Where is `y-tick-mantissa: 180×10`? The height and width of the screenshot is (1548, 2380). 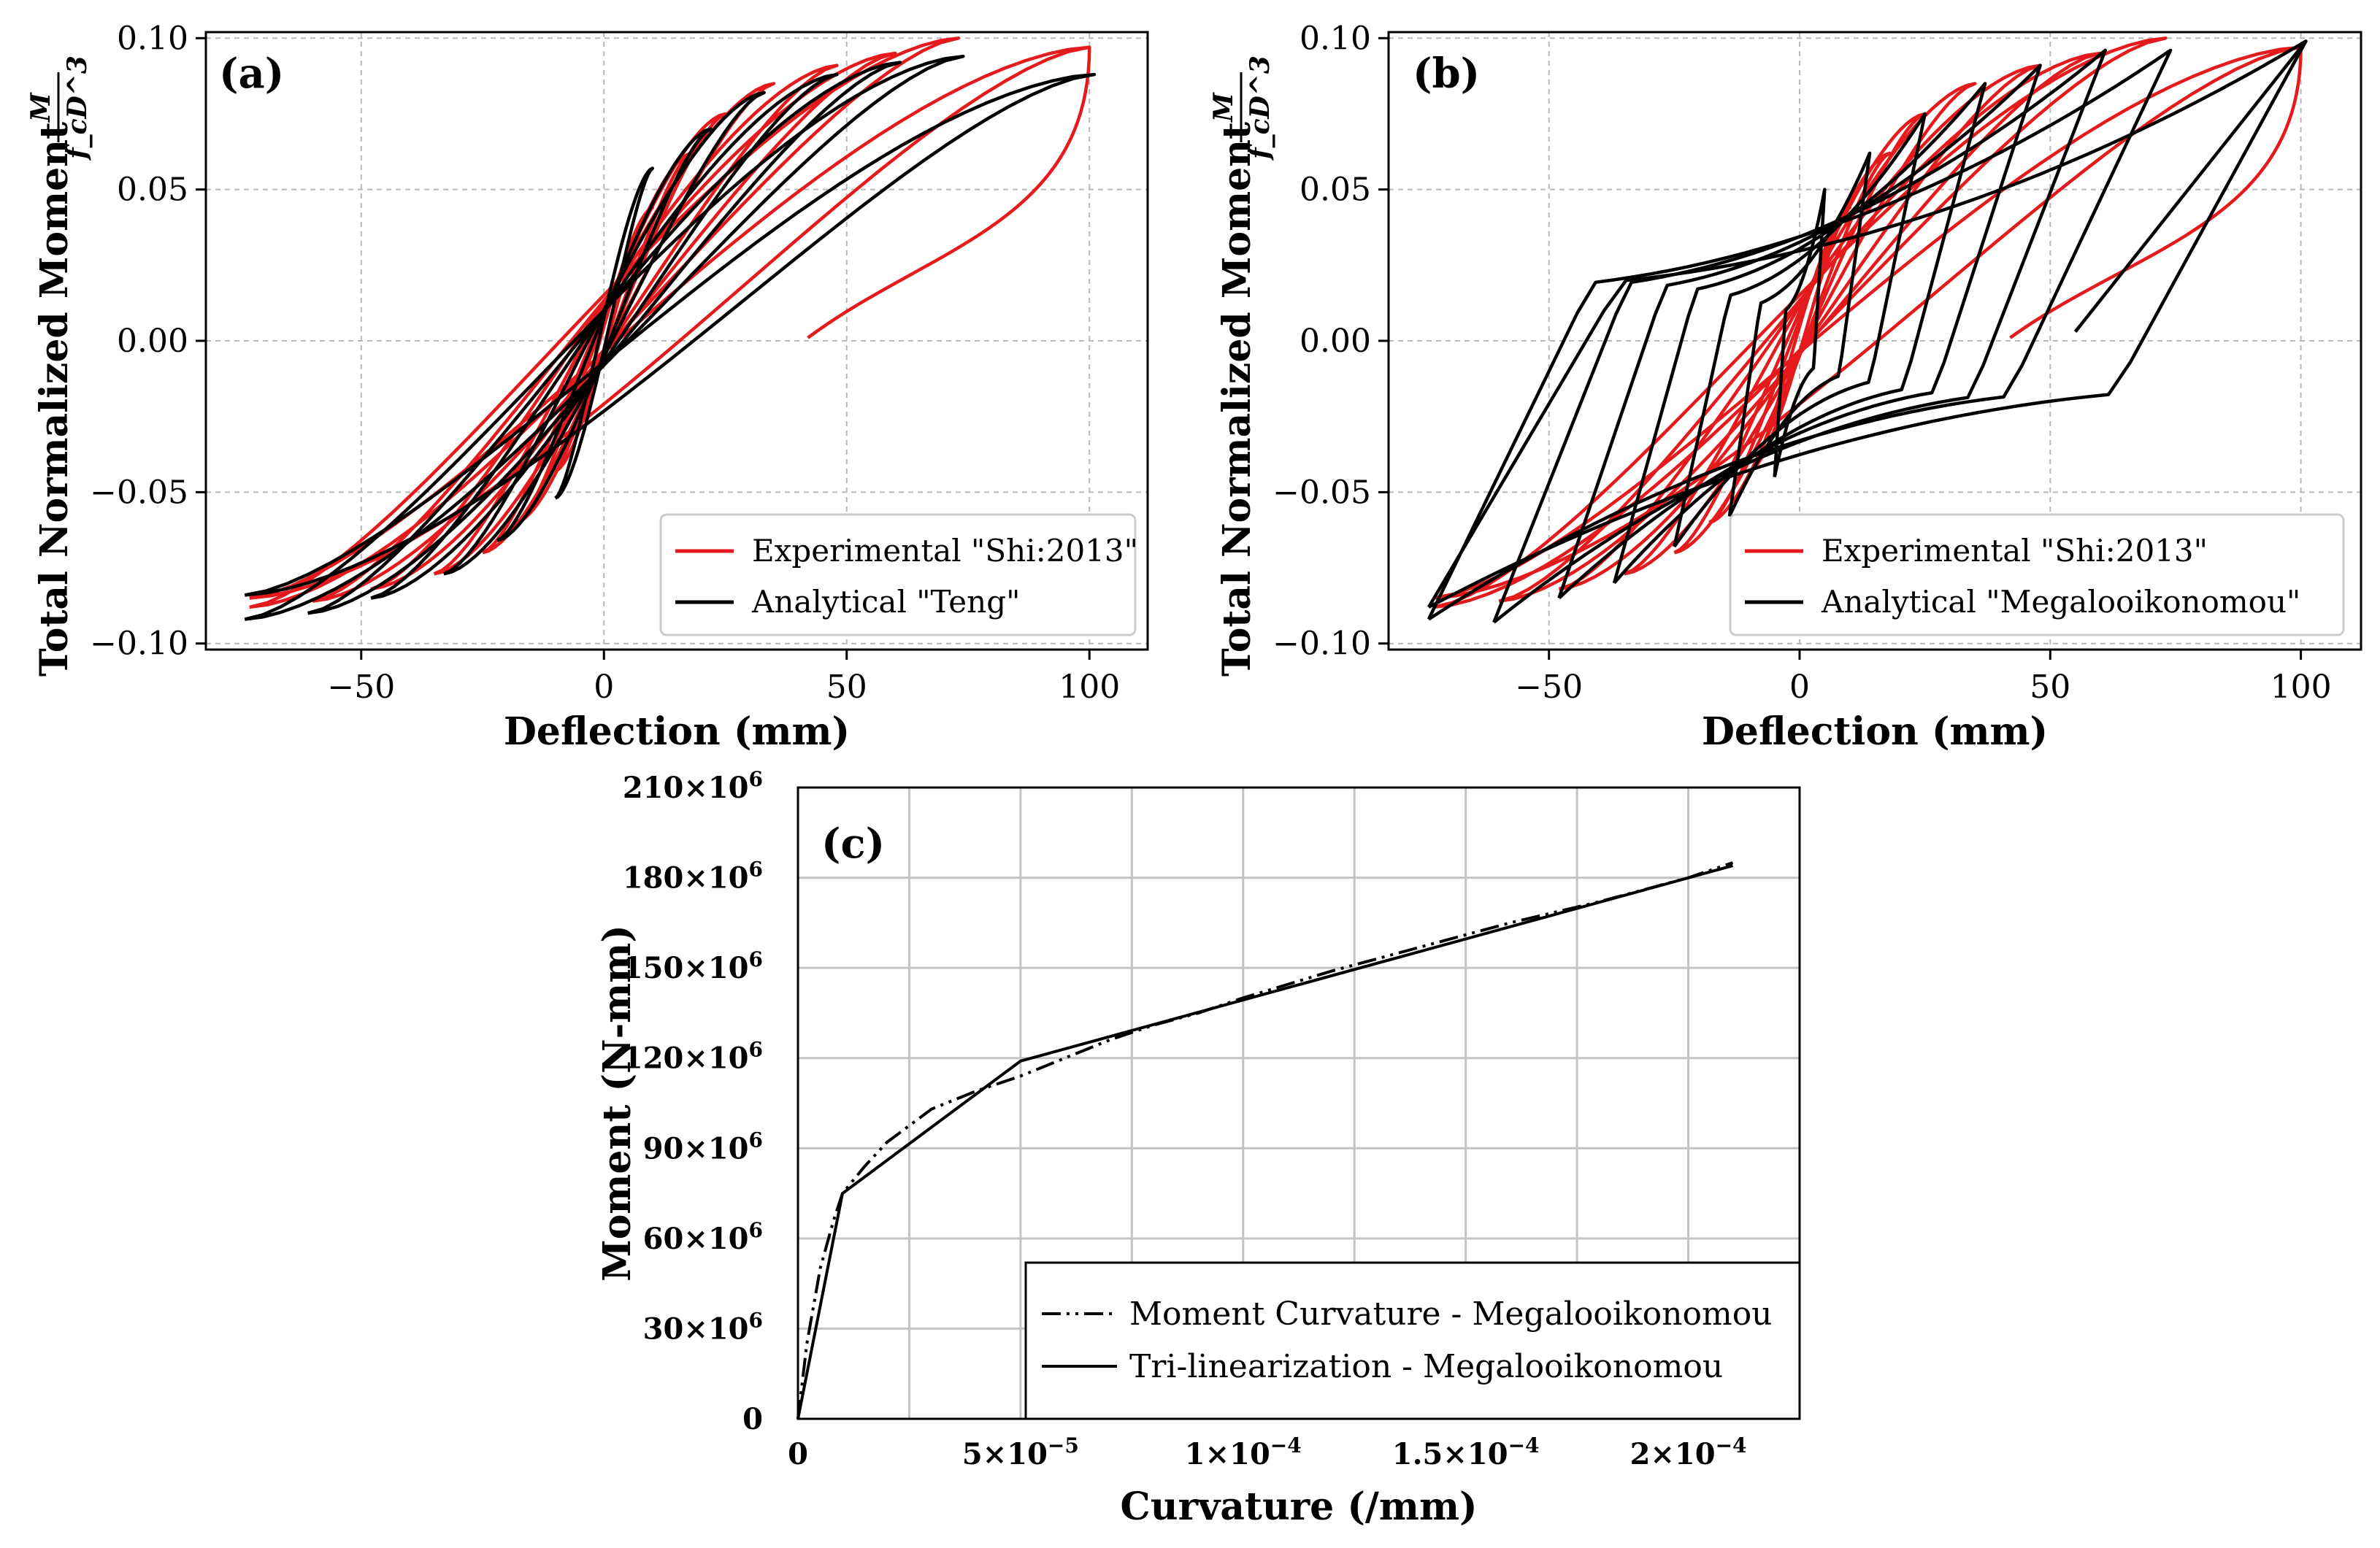 y-tick-mantissa: 180×10 is located at coordinates (686, 878).